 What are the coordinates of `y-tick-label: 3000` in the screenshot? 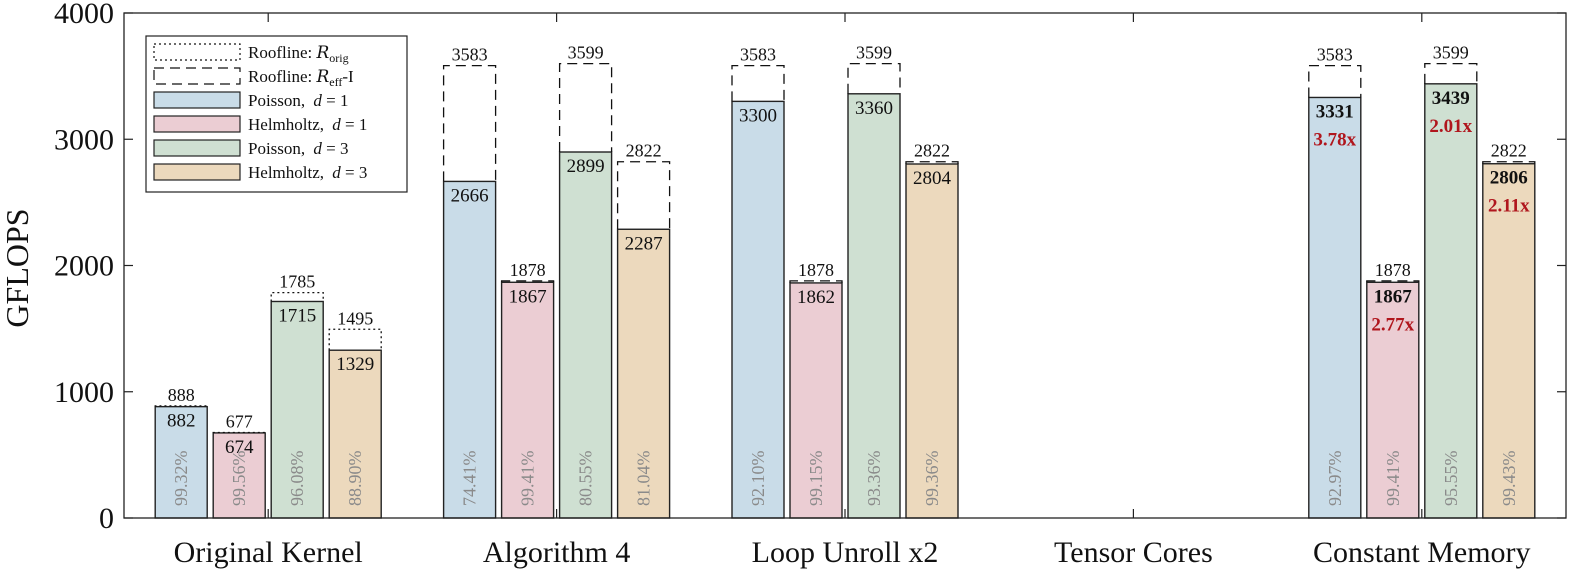 It's located at (84, 139).